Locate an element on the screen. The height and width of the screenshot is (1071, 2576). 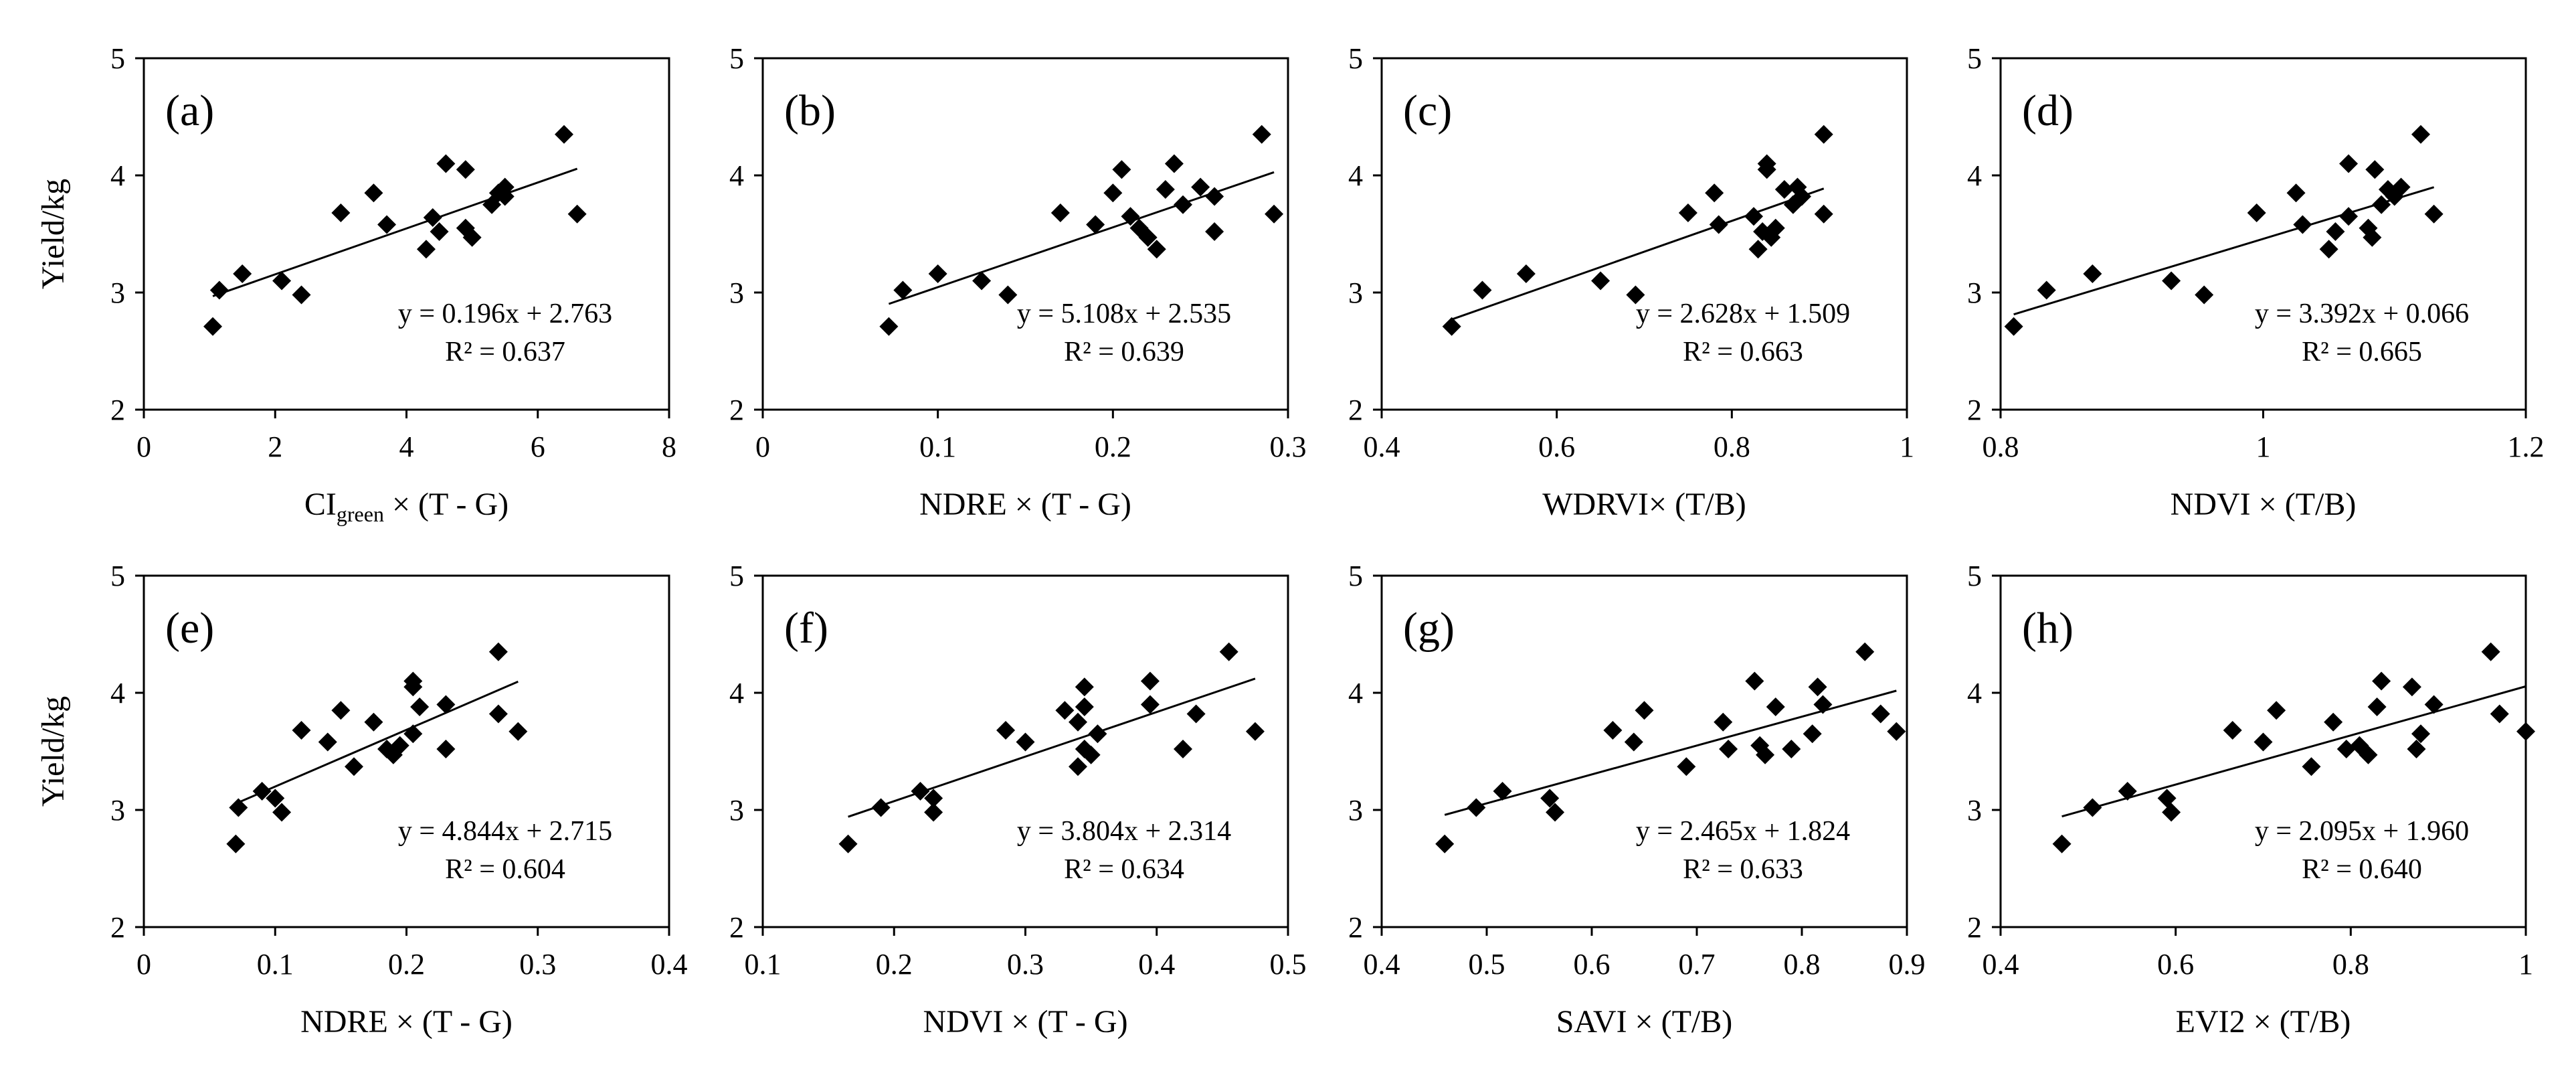
r-squared-label: R² = 0.665 is located at coordinates (2362, 352).